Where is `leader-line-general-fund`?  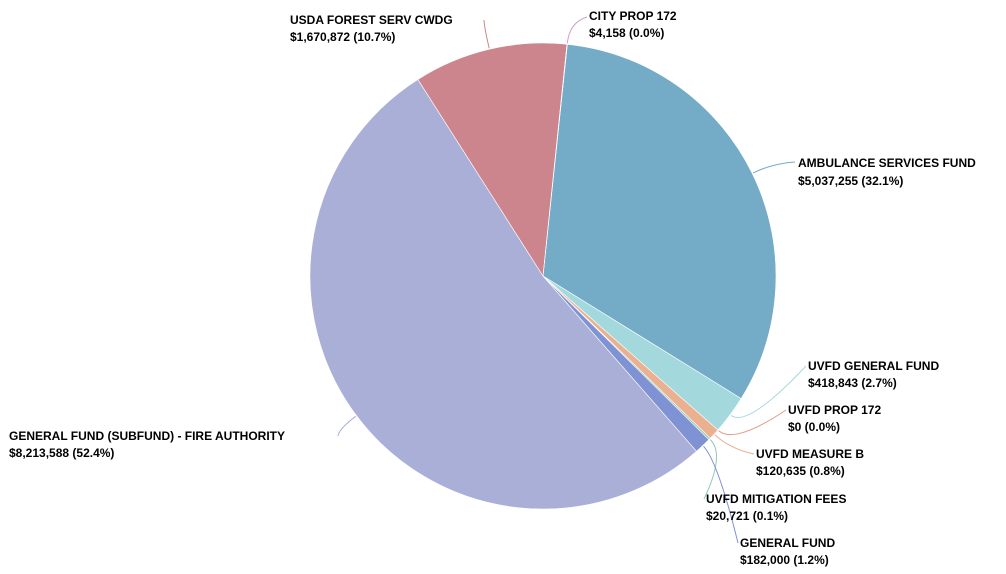
leader-line-general-fund is located at coordinates (721, 494).